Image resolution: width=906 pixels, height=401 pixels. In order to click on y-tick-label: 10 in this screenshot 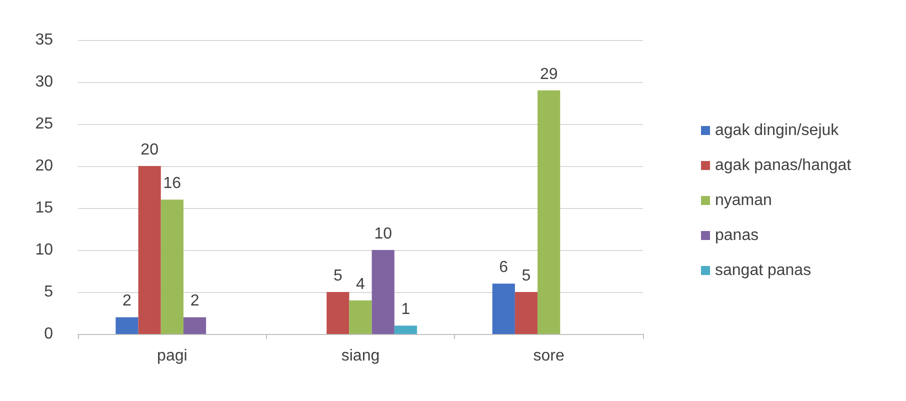, I will do `click(44, 250)`.